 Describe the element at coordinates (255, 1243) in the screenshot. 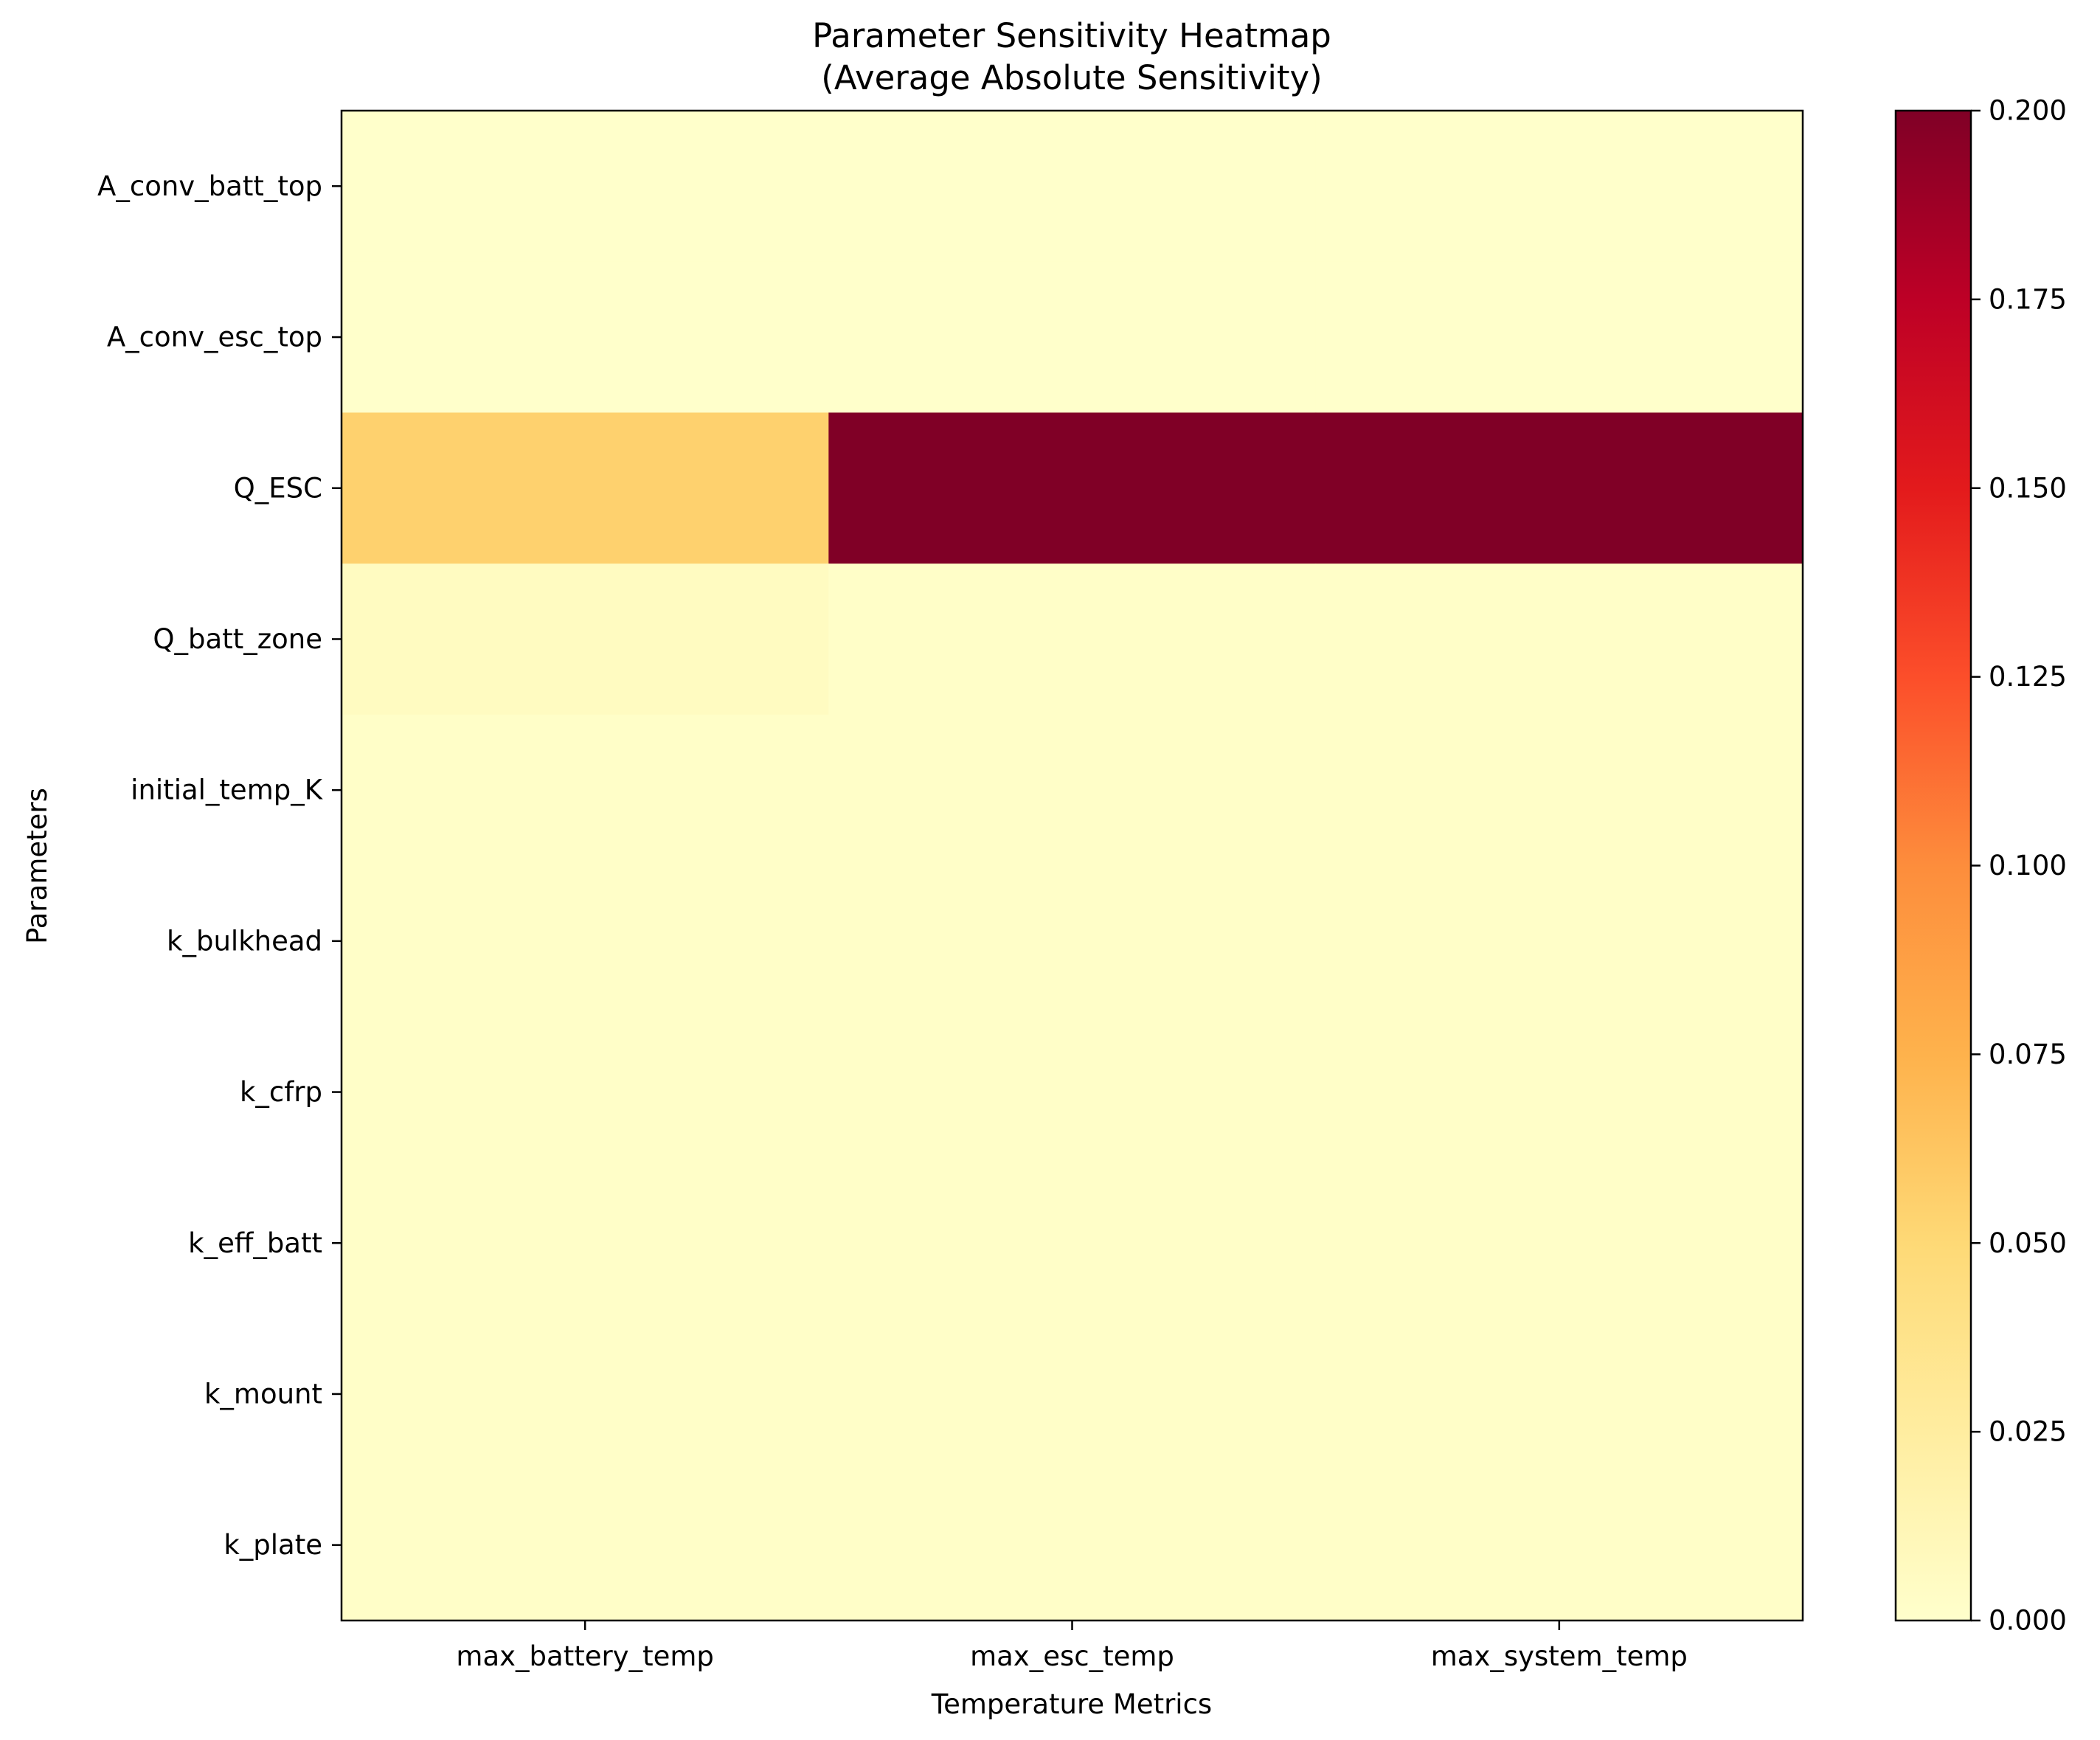

I see `y-tick-label: k_eff_batt` at that location.